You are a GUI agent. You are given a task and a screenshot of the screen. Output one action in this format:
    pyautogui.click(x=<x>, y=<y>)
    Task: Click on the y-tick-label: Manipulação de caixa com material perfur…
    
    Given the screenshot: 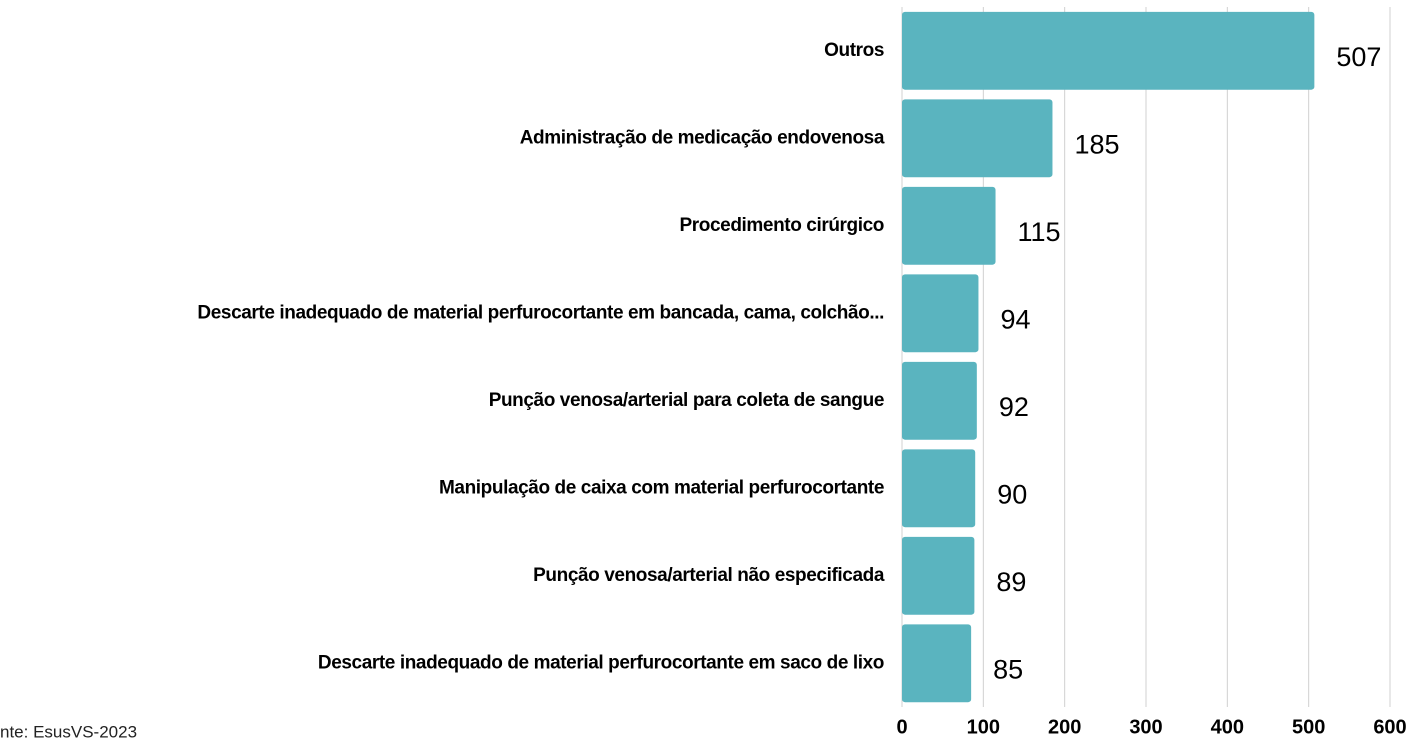 What is the action you would take?
    pyautogui.click(x=661, y=487)
    